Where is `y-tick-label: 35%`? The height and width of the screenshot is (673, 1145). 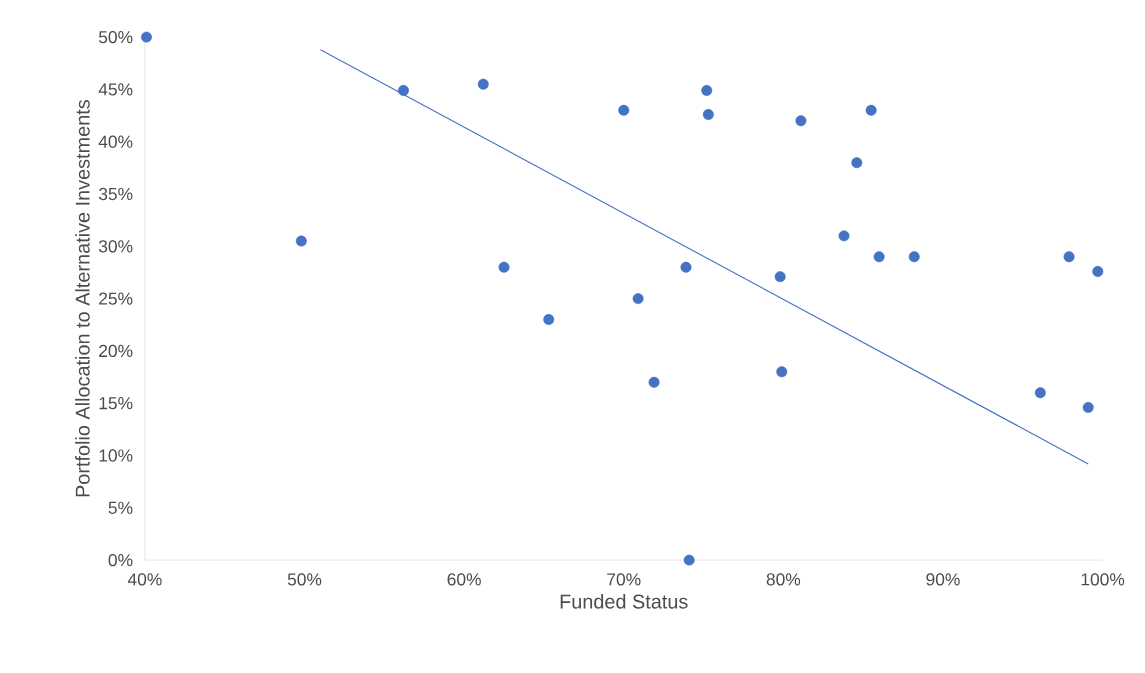 y-tick-label: 35% is located at coordinates (115, 194).